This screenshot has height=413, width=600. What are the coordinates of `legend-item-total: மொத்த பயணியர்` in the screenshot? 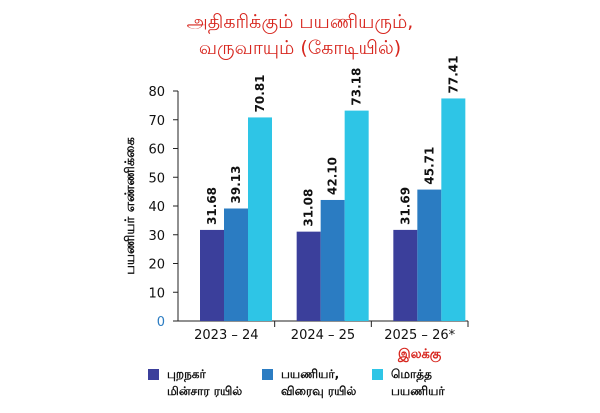 It's located at (408, 383).